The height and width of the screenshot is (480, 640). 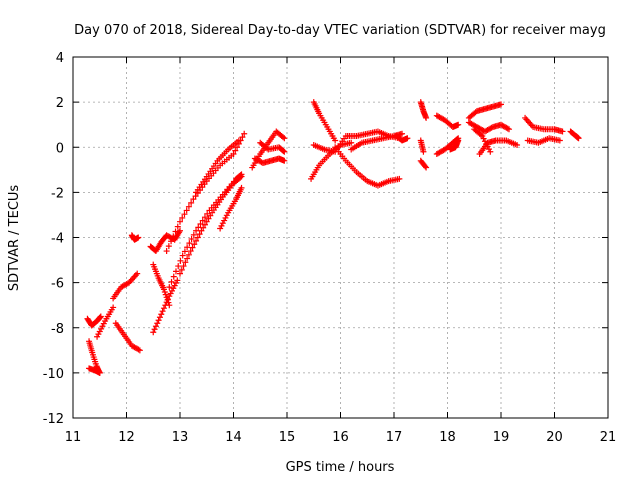 What do you see at coordinates (543, 140) in the screenshot?
I see `series-arc-aj` at bounding box center [543, 140].